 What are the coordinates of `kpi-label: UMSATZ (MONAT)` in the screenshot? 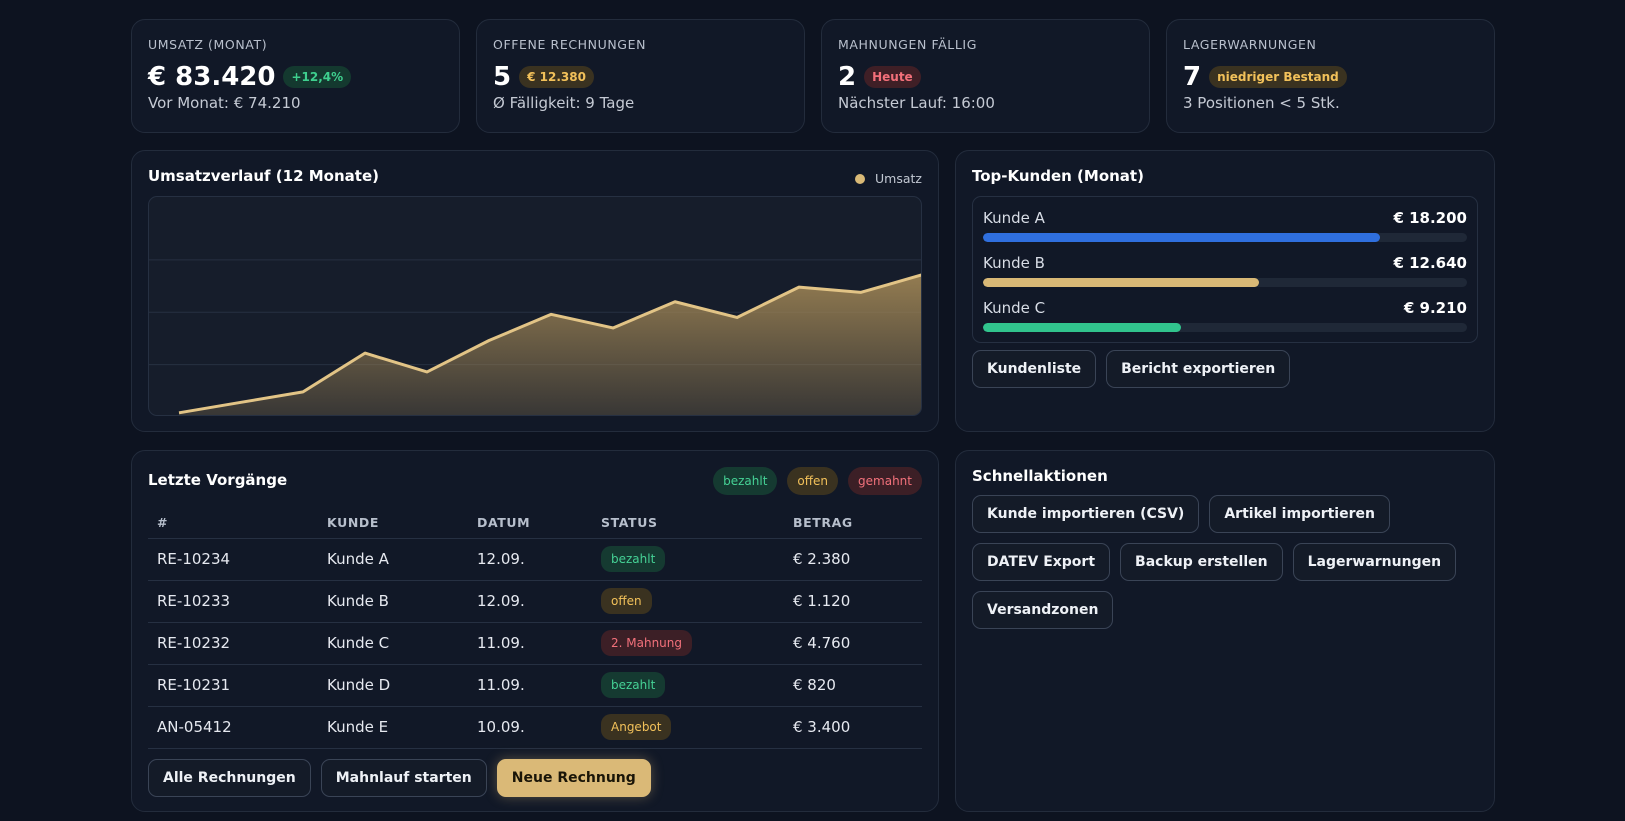 It's located at (208, 44).